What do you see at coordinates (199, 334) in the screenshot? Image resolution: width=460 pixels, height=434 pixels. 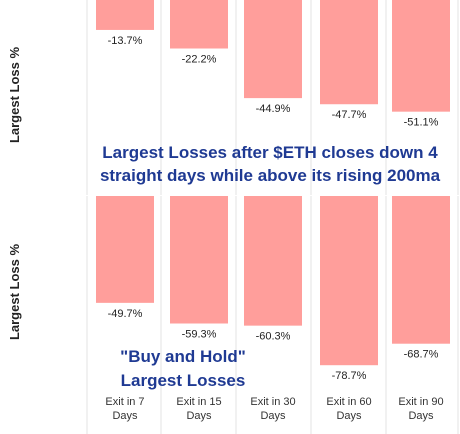 I see `bar-value-label: -59.3%` at bounding box center [199, 334].